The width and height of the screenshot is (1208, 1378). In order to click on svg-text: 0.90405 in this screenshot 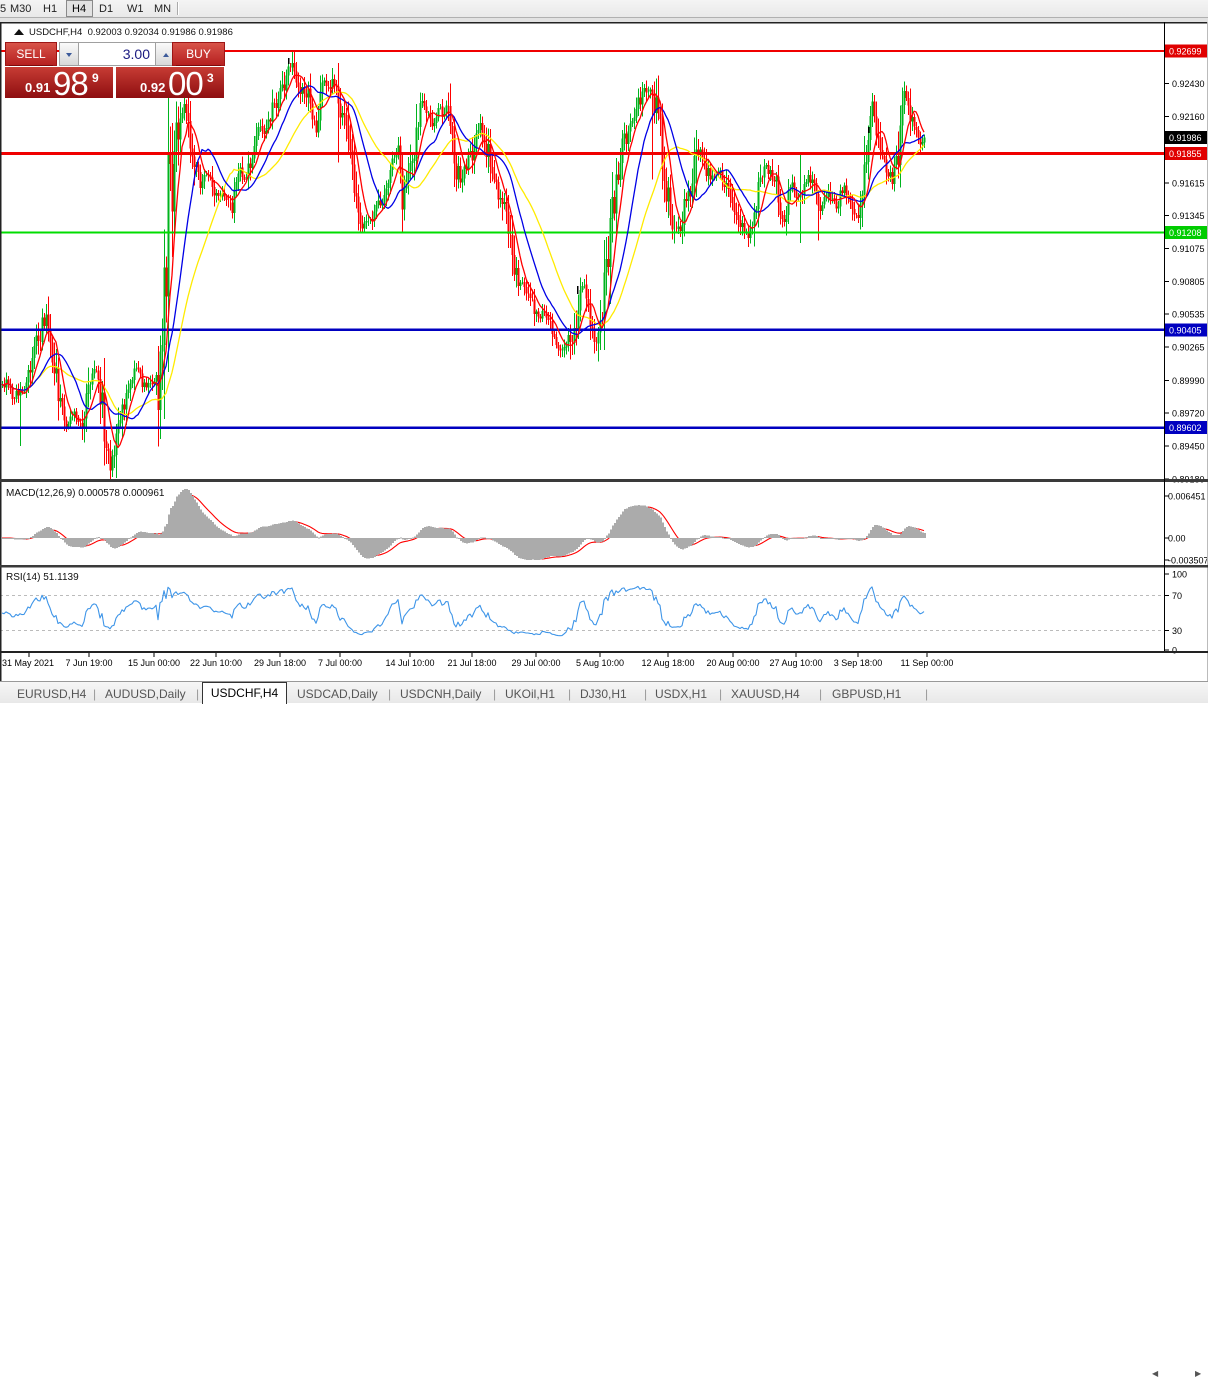, I will do `click(1185, 330)`.